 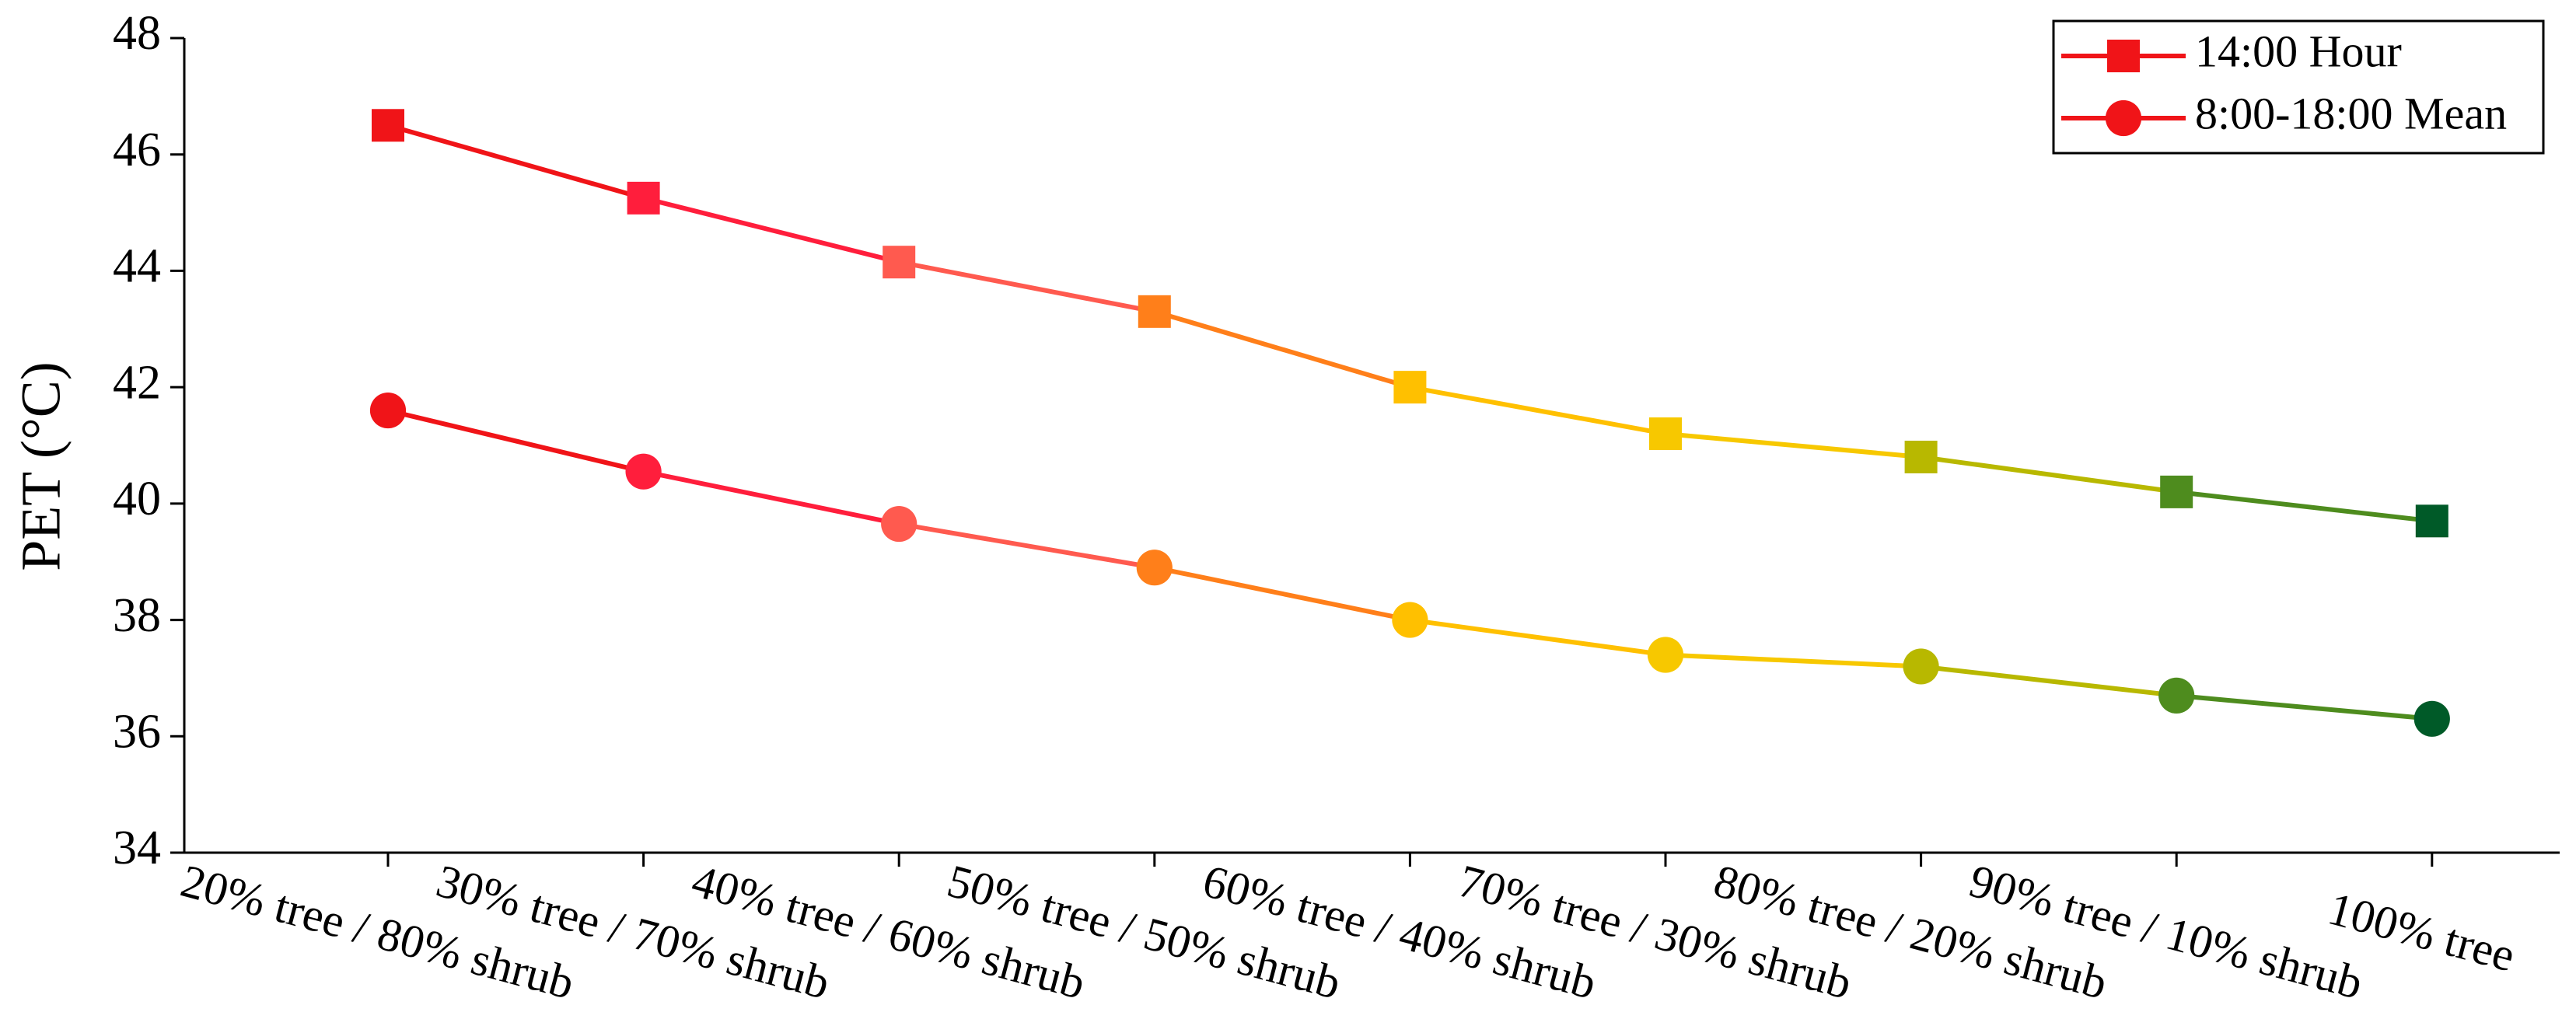 What do you see at coordinates (137, 732) in the screenshot?
I see `y-tick-label: 36` at bounding box center [137, 732].